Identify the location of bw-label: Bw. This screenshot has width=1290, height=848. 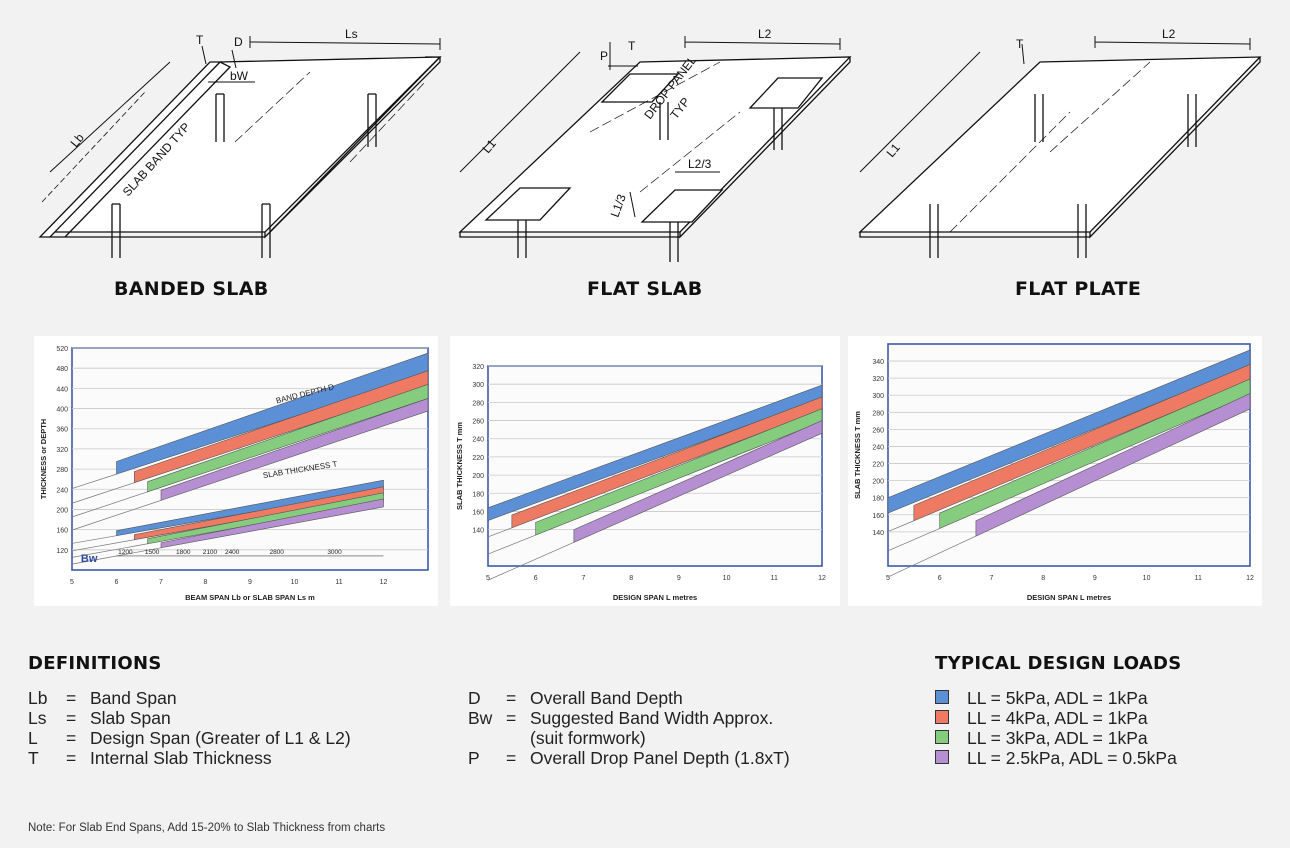
(89, 559).